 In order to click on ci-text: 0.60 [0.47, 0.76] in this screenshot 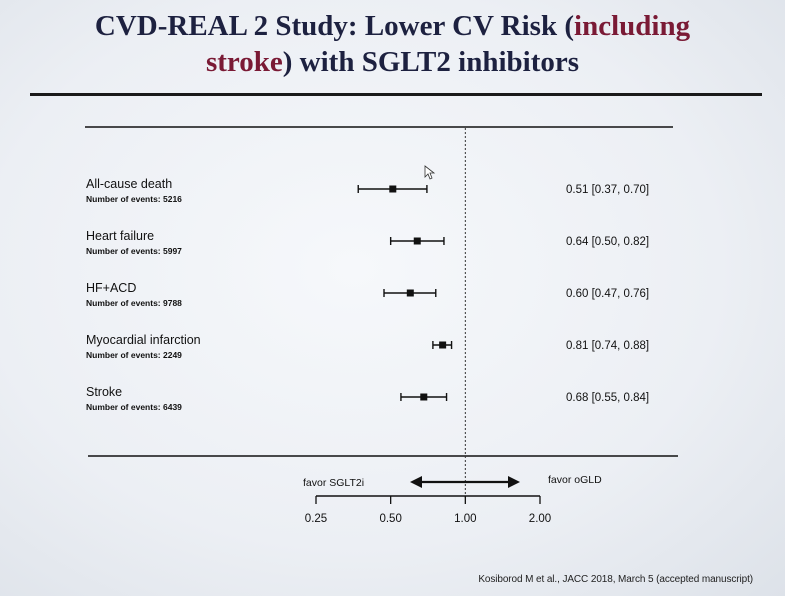, I will do `click(607, 294)`.